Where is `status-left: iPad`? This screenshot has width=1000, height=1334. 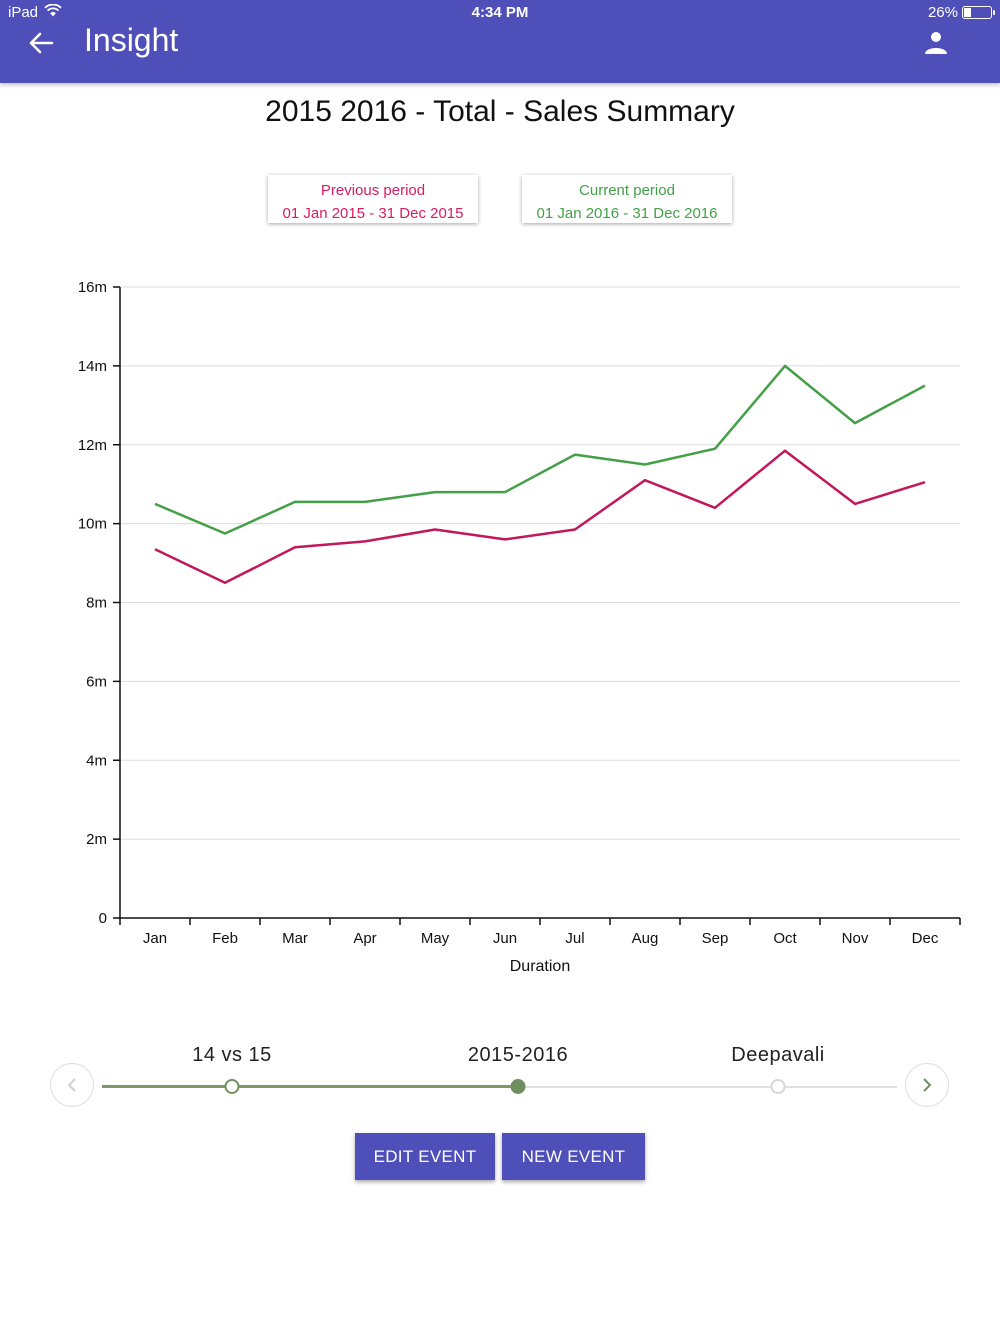 status-left: iPad is located at coordinates (35, 12).